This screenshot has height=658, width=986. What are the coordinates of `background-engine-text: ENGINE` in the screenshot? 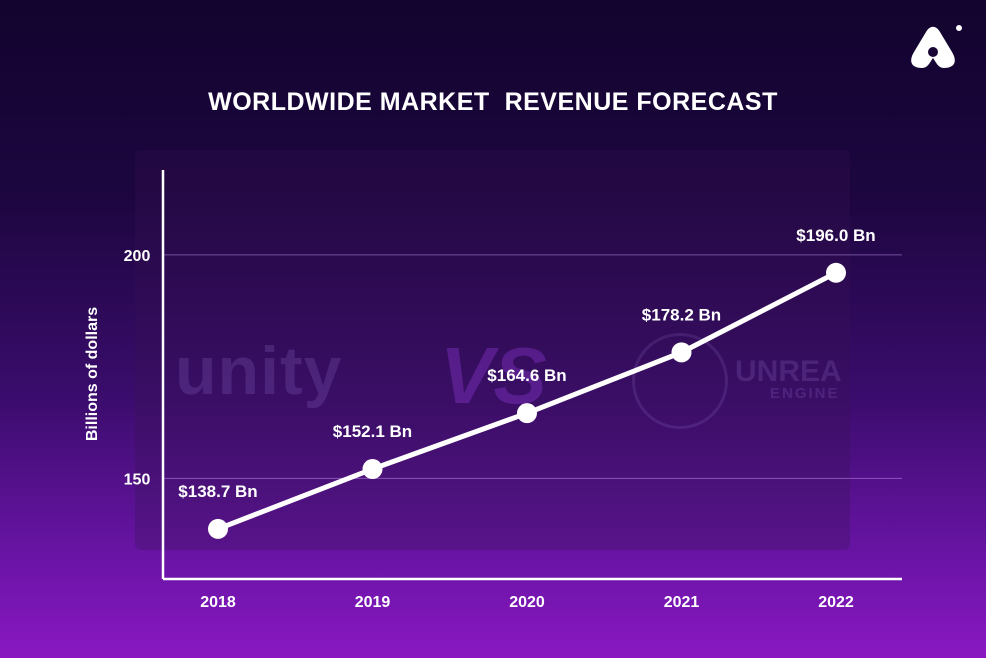 It's located at (805, 393).